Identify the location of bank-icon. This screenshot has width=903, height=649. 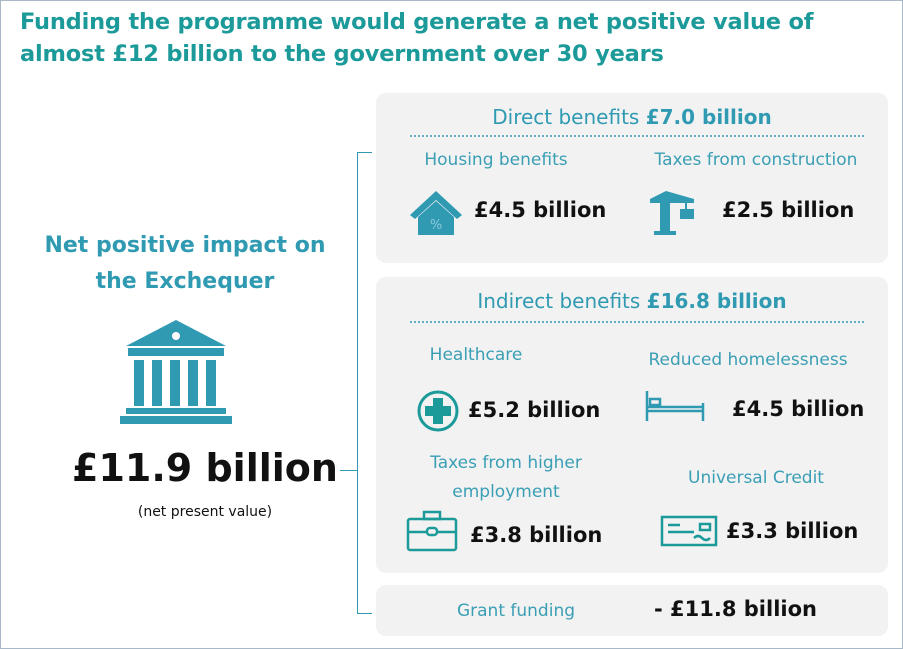
(176, 372).